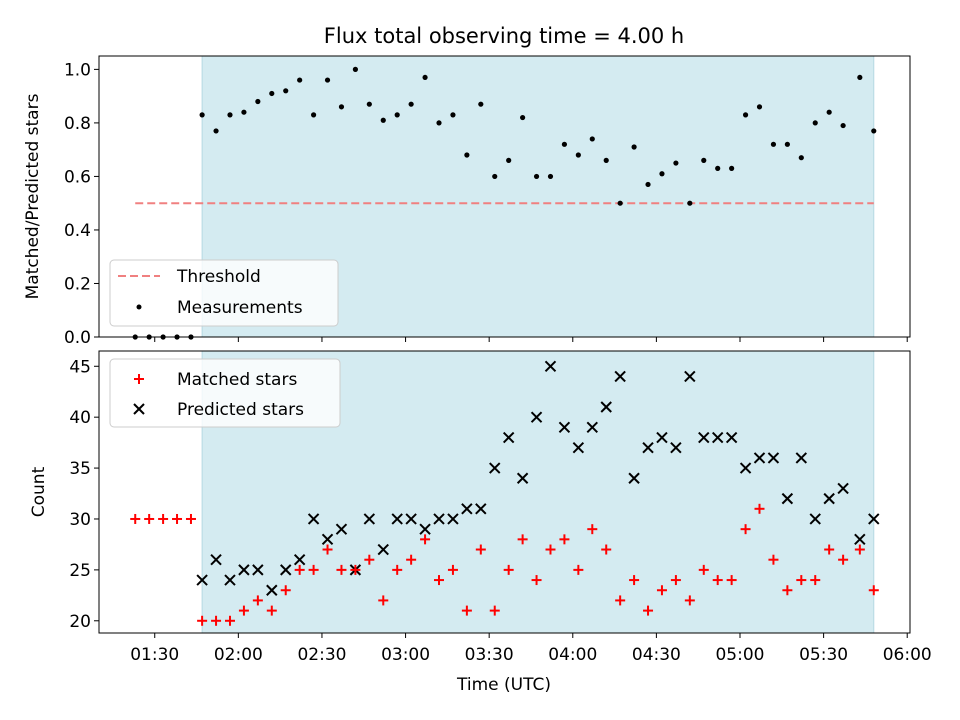  Describe the element at coordinates (80, 367) in the screenshot. I see `bottom-y-tick-label: 45` at that location.